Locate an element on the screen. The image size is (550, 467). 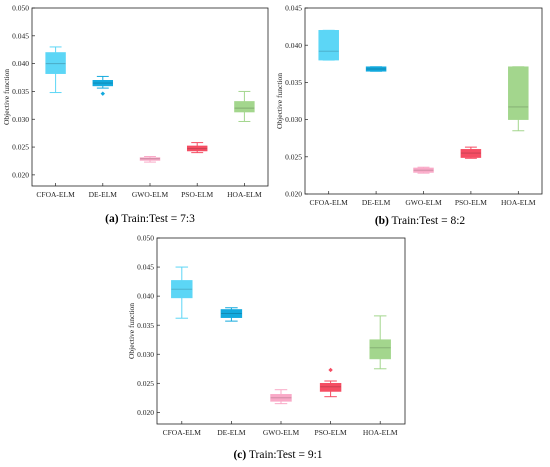
caption-label: (c) is located at coordinates (239, 455).